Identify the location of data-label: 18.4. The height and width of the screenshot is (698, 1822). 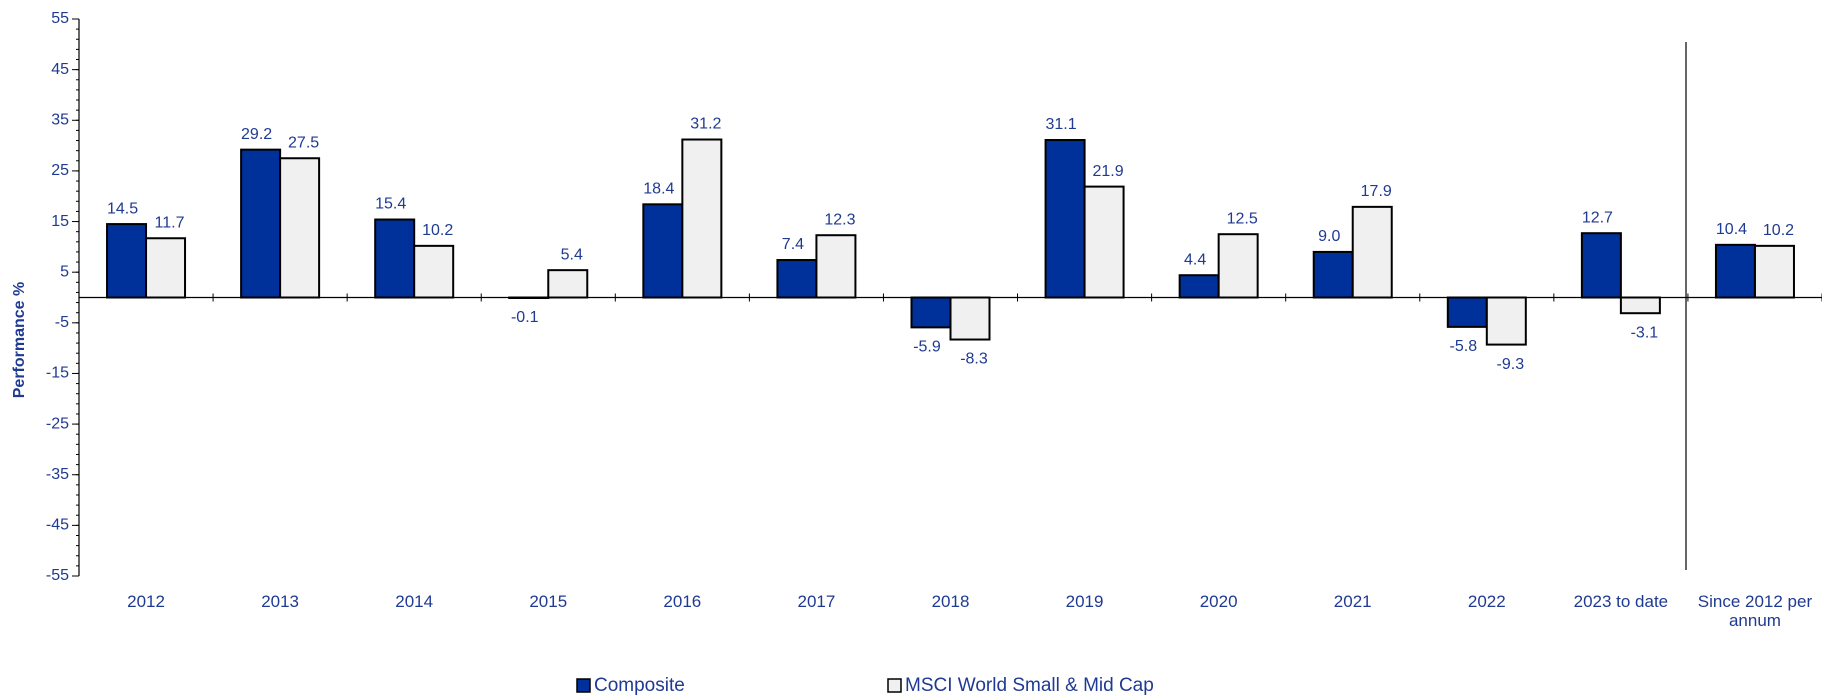
(658, 189).